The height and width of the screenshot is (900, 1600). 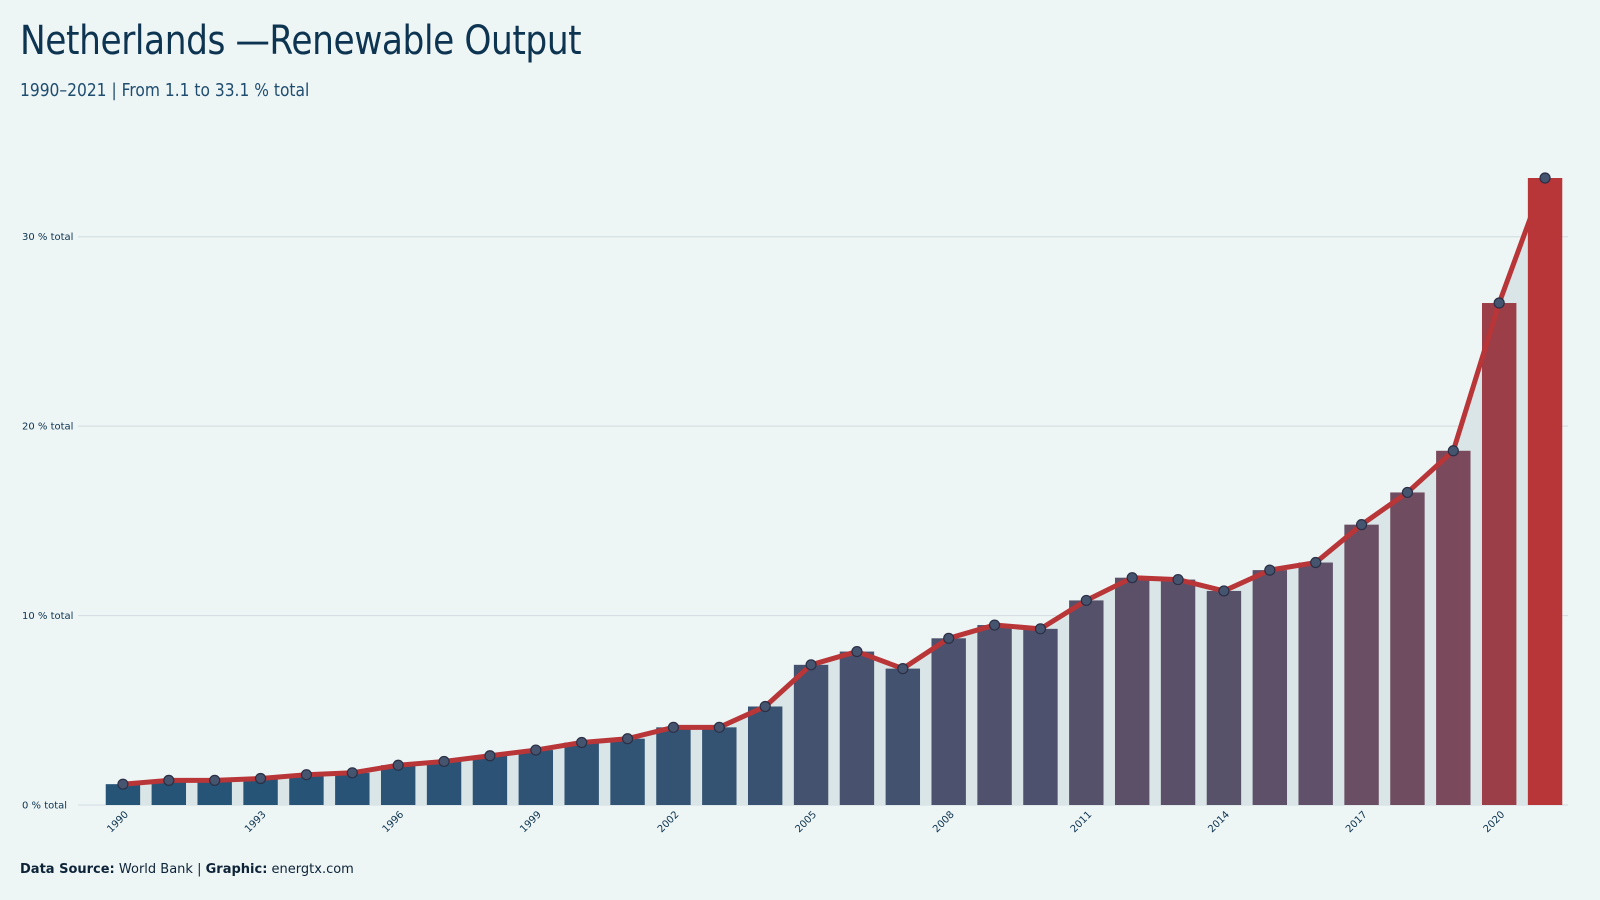 I want to click on bar-2011, so click(x=1086, y=702).